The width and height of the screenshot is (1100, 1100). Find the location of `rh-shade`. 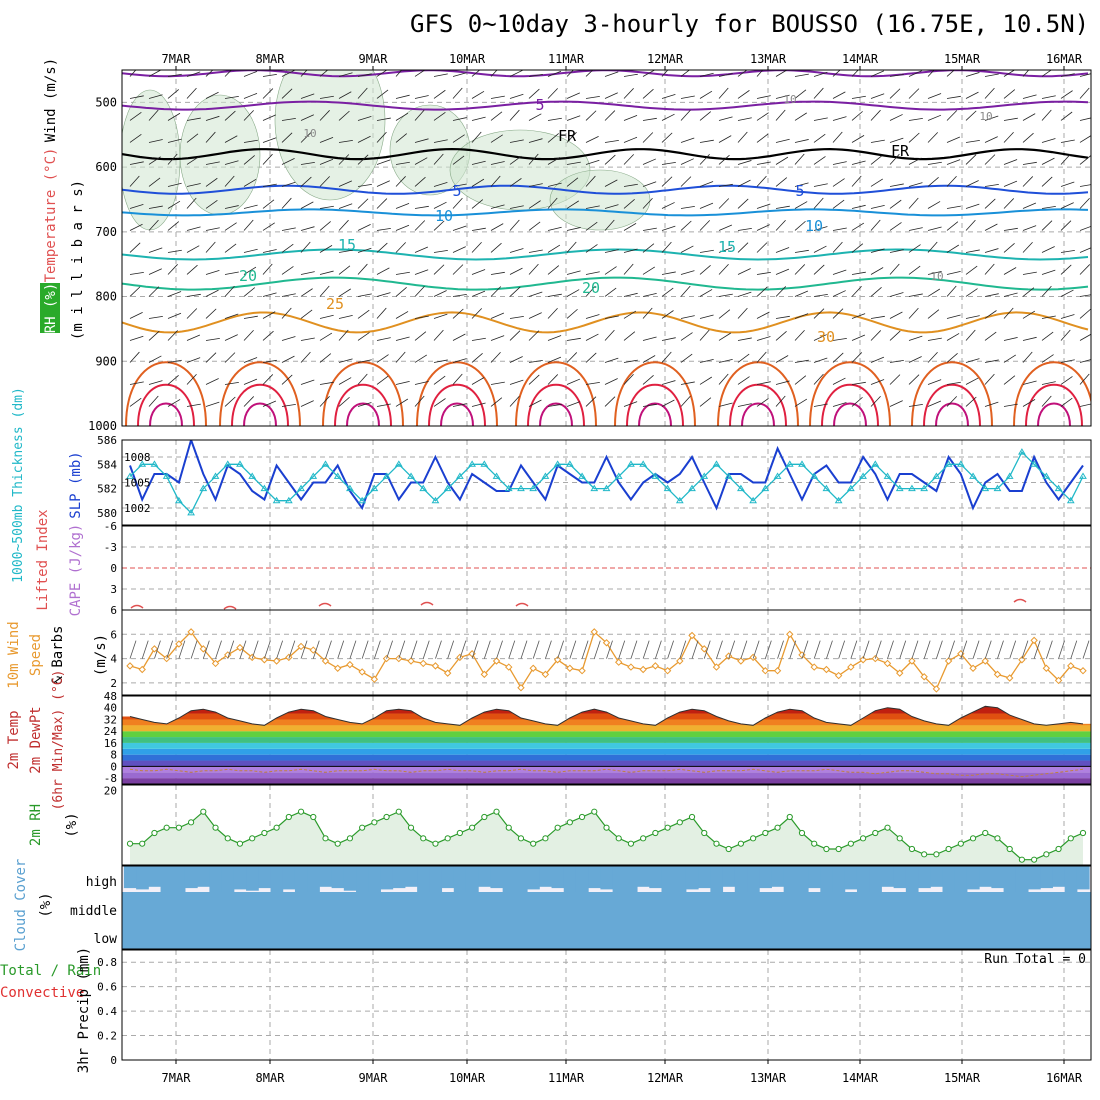

rh-shade is located at coordinates (220, 155).